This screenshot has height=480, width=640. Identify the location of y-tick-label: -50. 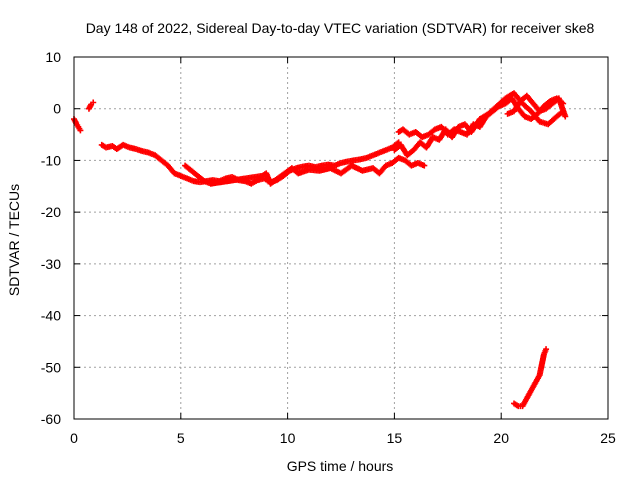
(51, 367).